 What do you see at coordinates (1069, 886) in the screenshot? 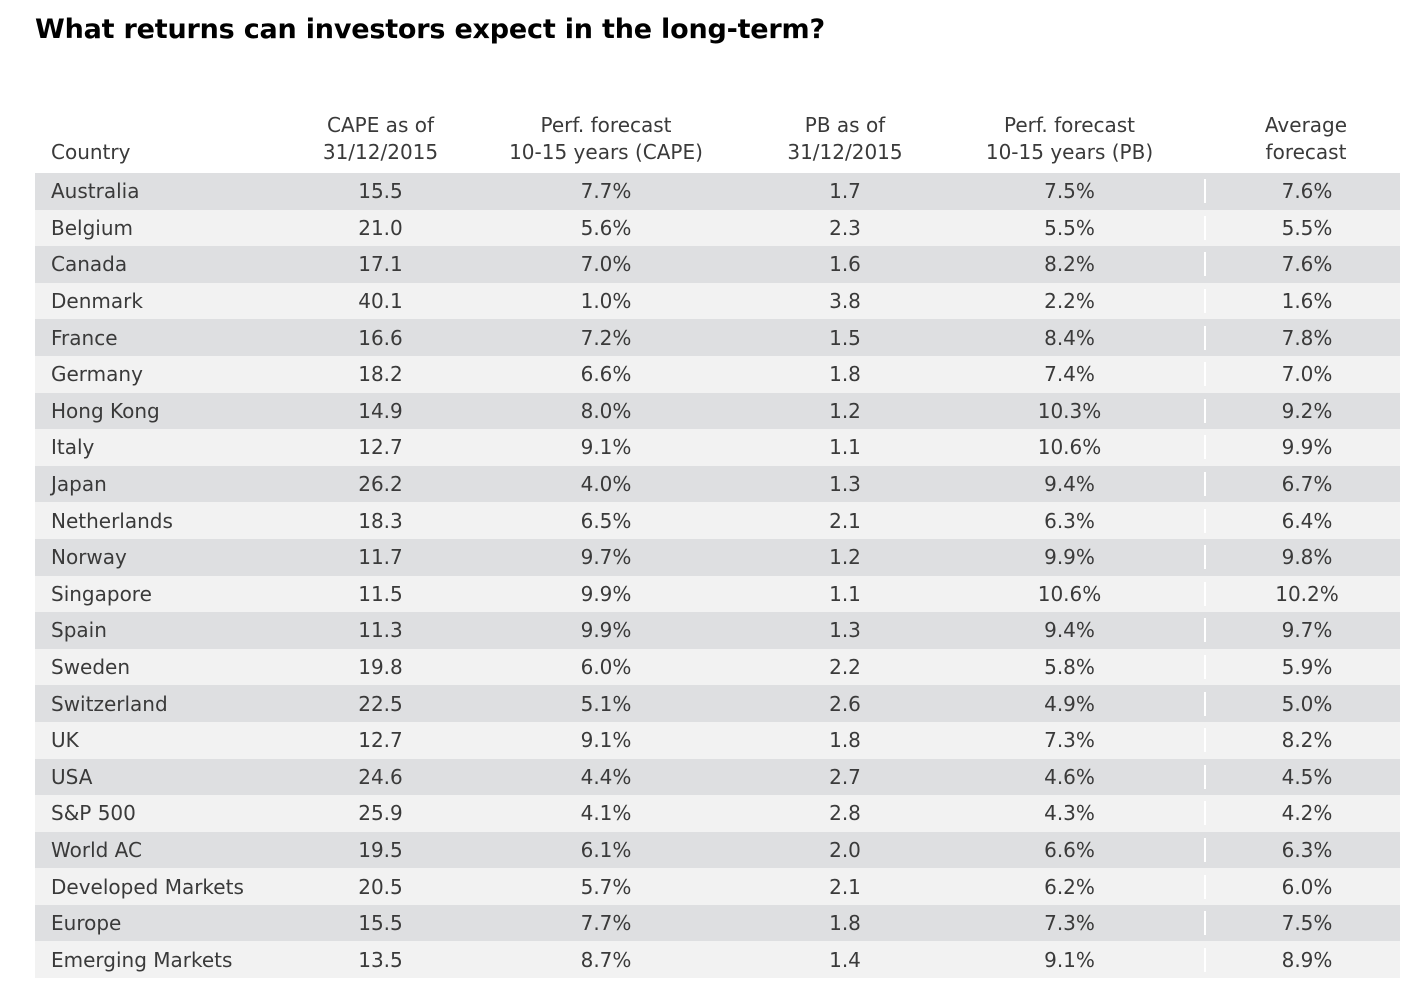
I see `cell-pb-forecast: 6.2%` at bounding box center [1069, 886].